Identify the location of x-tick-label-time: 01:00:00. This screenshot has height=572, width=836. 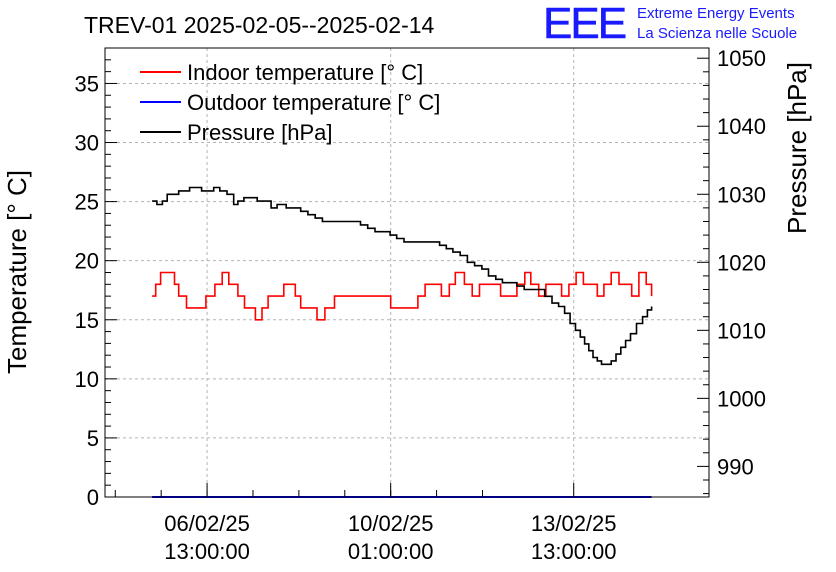
(391, 551).